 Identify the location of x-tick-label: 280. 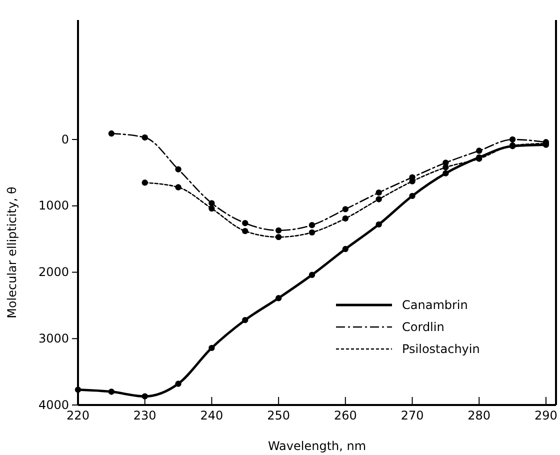
(479, 415).